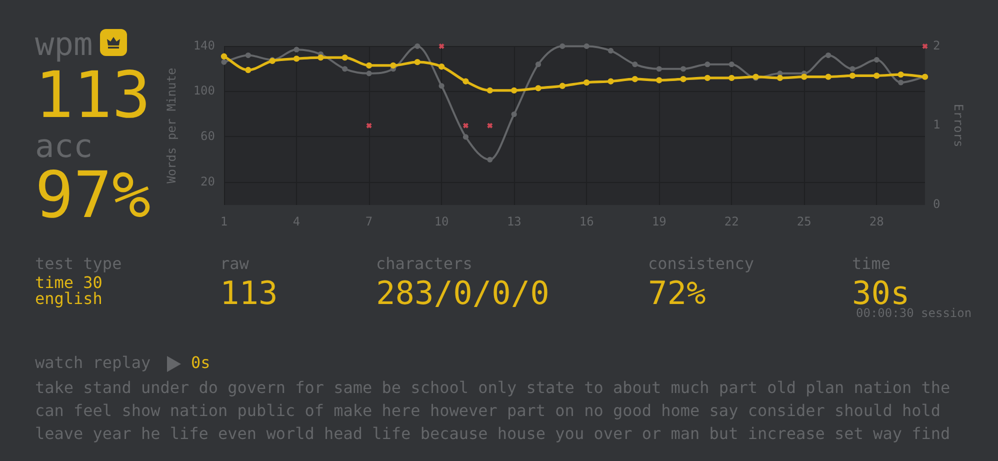 This screenshot has width=998, height=461. I want to click on text: 0s, so click(200, 362).